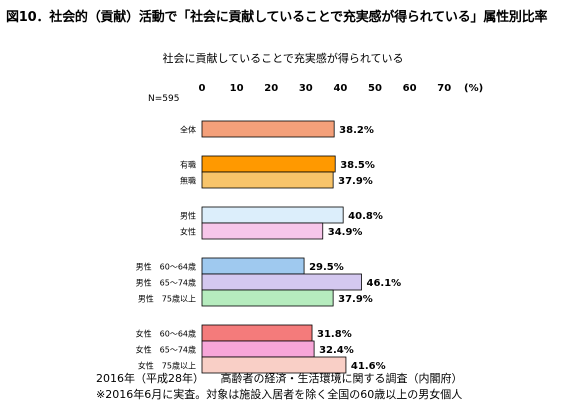 This screenshot has height=406, width=570. I want to click on value-label: 31.8%, so click(334, 334).